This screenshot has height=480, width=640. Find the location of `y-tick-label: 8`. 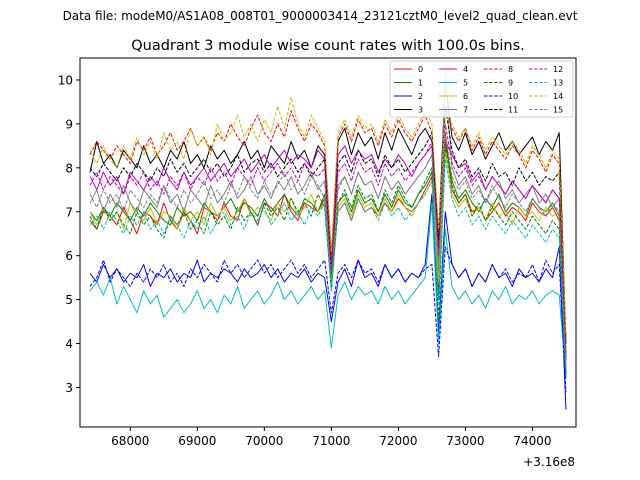

y-tick-label: 8 is located at coordinates (69, 168).